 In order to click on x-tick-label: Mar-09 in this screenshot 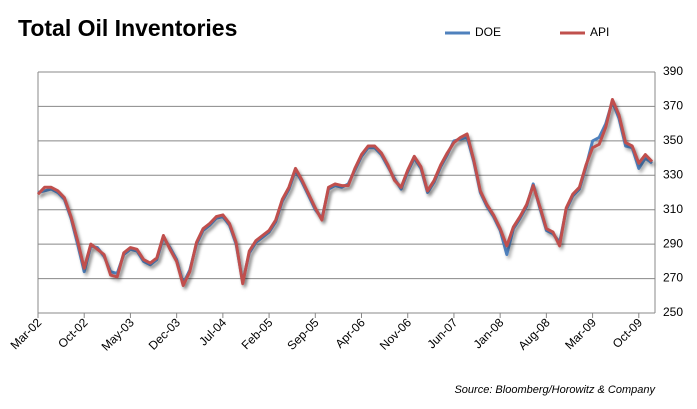, I will do `click(580, 333)`.